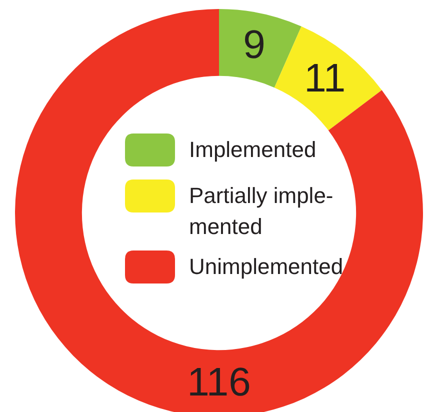 The width and height of the screenshot is (425, 412). What do you see at coordinates (219, 382) in the screenshot?
I see `data-label: 116` at bounding box center [219, 382].